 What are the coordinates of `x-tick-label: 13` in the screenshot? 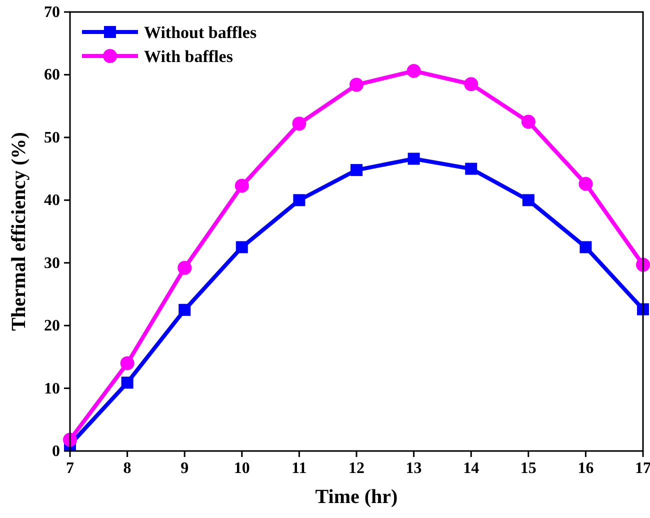 It's located at (414, 468).